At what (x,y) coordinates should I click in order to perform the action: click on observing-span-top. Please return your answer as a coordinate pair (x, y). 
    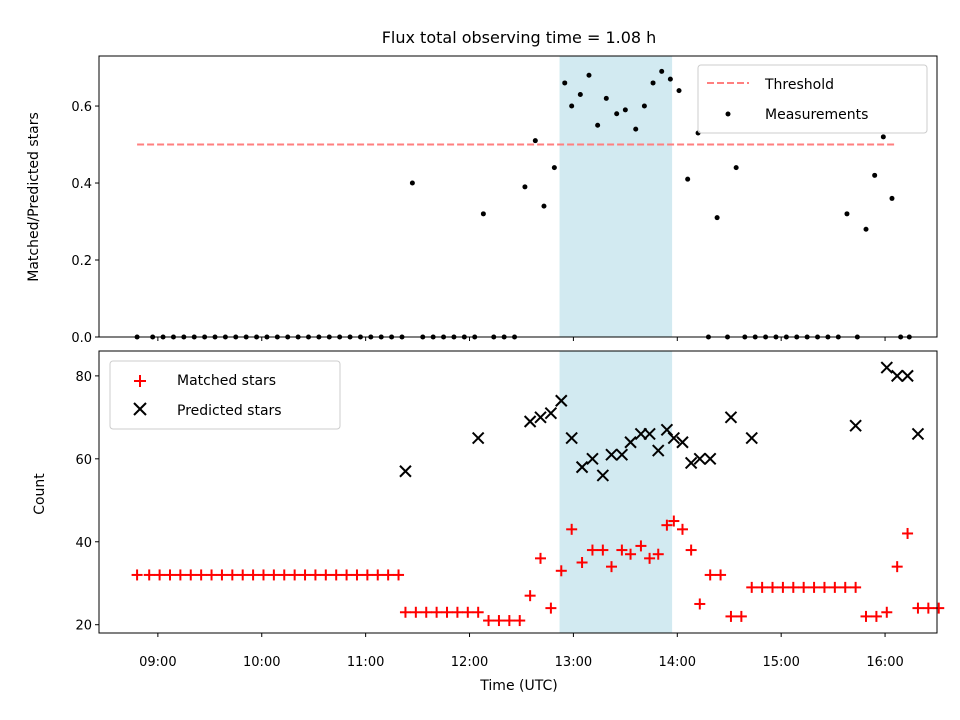
    Looking at the image, I should click on (616, 196).